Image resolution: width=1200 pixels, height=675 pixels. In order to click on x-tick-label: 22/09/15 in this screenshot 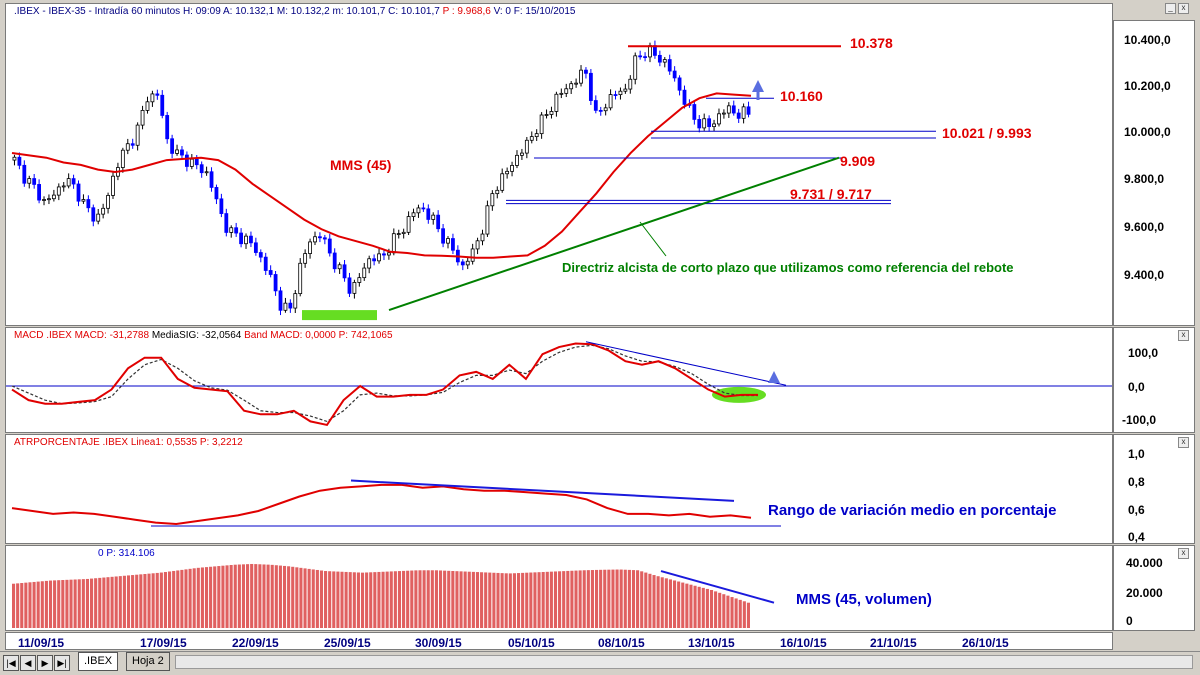, I will do `click(255, 643)`.